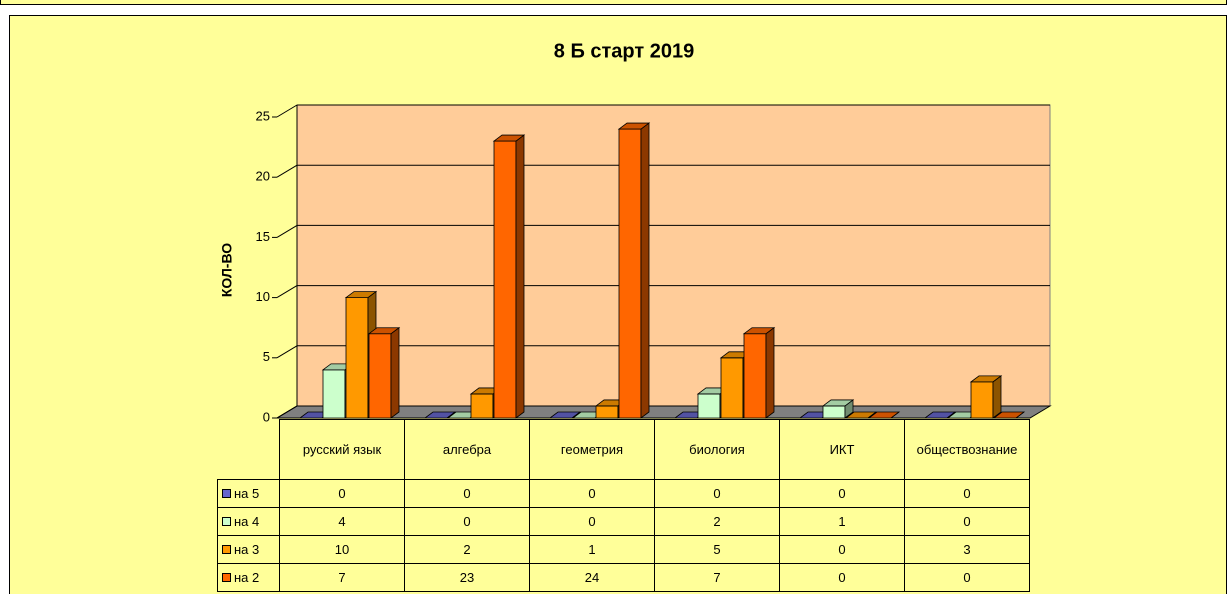 Image resolution: width=1227 pixels, height=594 pixels. Describe the element at coordinates (263, 115) in the screenshot. I see `y-tick-label: 25` at that location.